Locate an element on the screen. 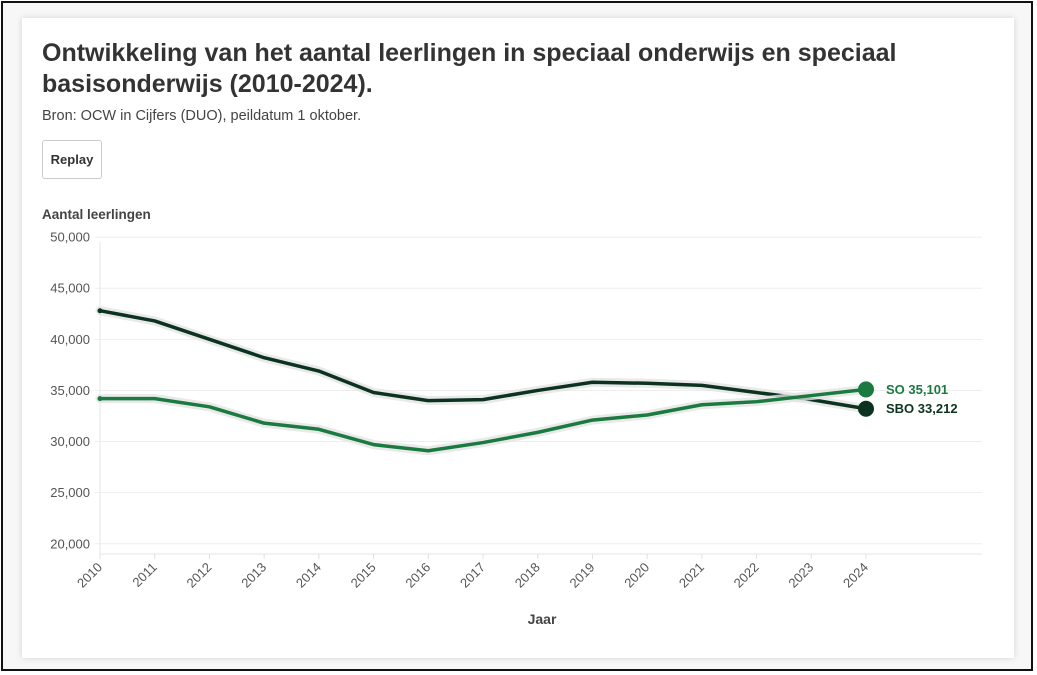  series-halo-sbo is located at coordinates (483, 360).